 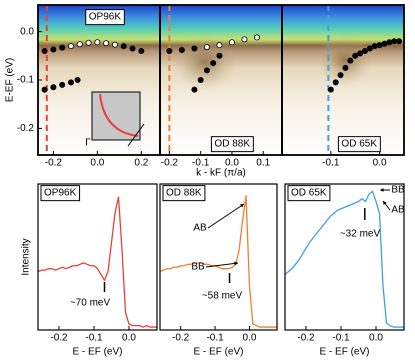 What do you see at coordinates (26, 80) in the screenshot?
I see `y-tick-label: -0.1` at bounding box center [26, 80].